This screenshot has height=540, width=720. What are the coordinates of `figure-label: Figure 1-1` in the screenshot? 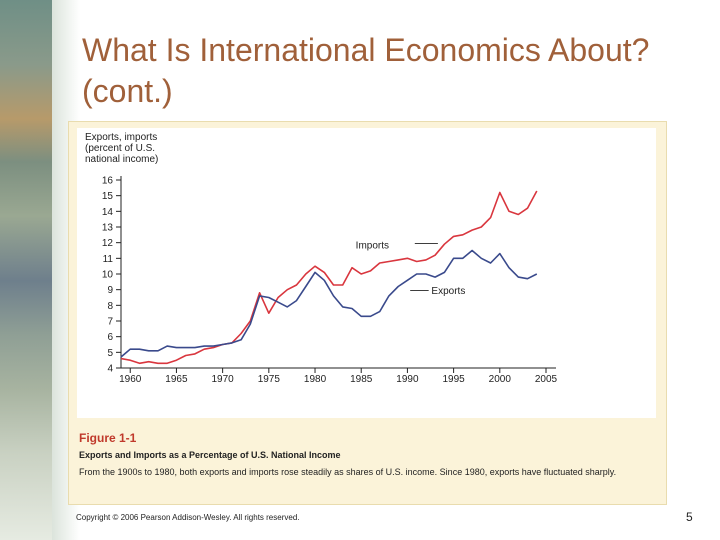 It's located at (108, 438).